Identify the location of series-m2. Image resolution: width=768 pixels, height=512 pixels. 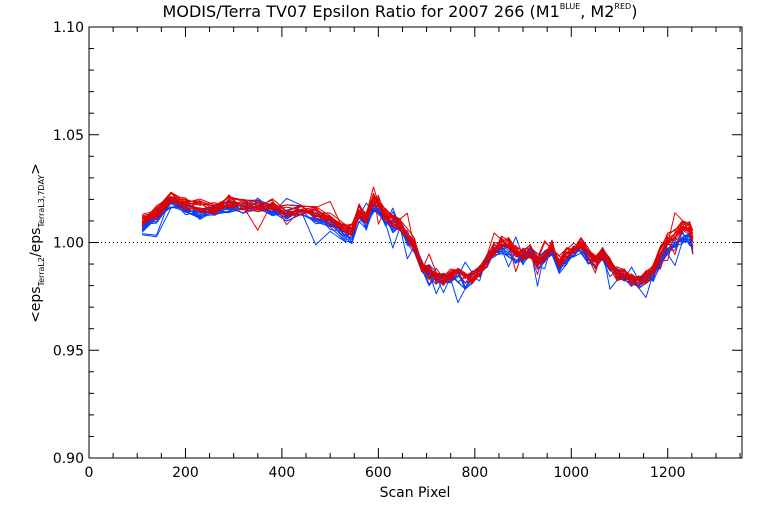
(417, 236).